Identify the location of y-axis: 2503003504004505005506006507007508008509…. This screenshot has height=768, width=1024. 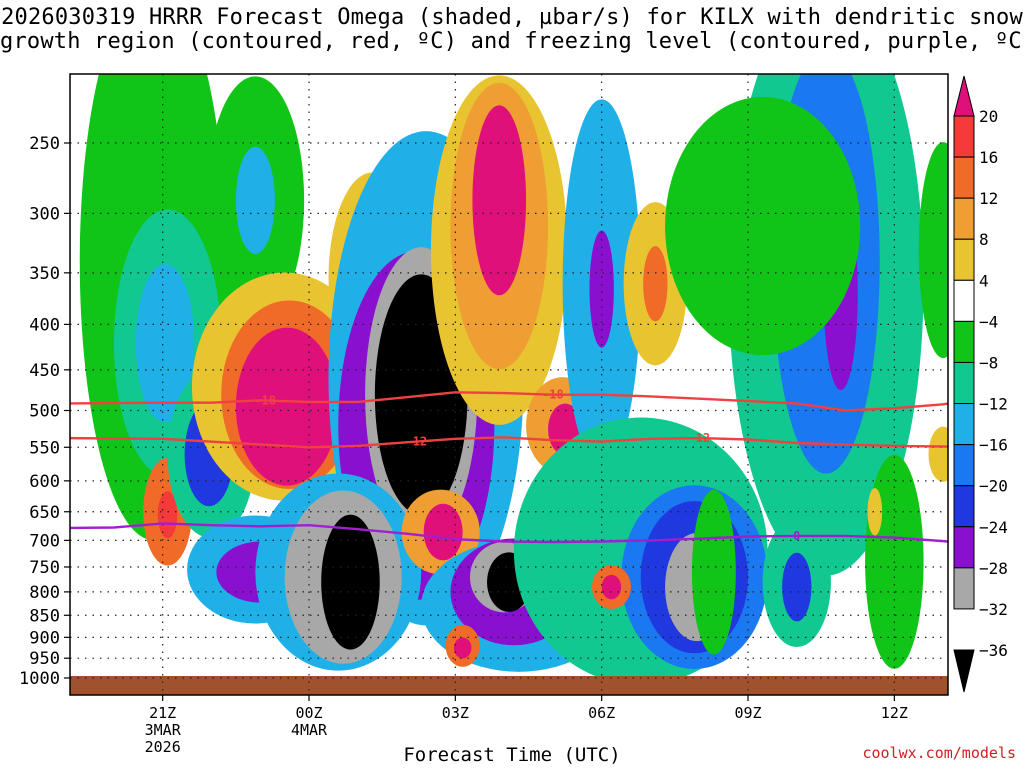
(44, 411).